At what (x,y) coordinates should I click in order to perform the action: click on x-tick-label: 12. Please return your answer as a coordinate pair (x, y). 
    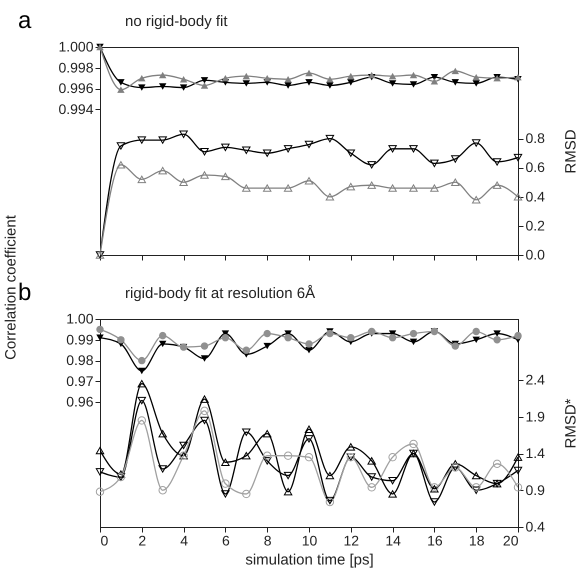
    Looking at the image, I should click on (352, 540).